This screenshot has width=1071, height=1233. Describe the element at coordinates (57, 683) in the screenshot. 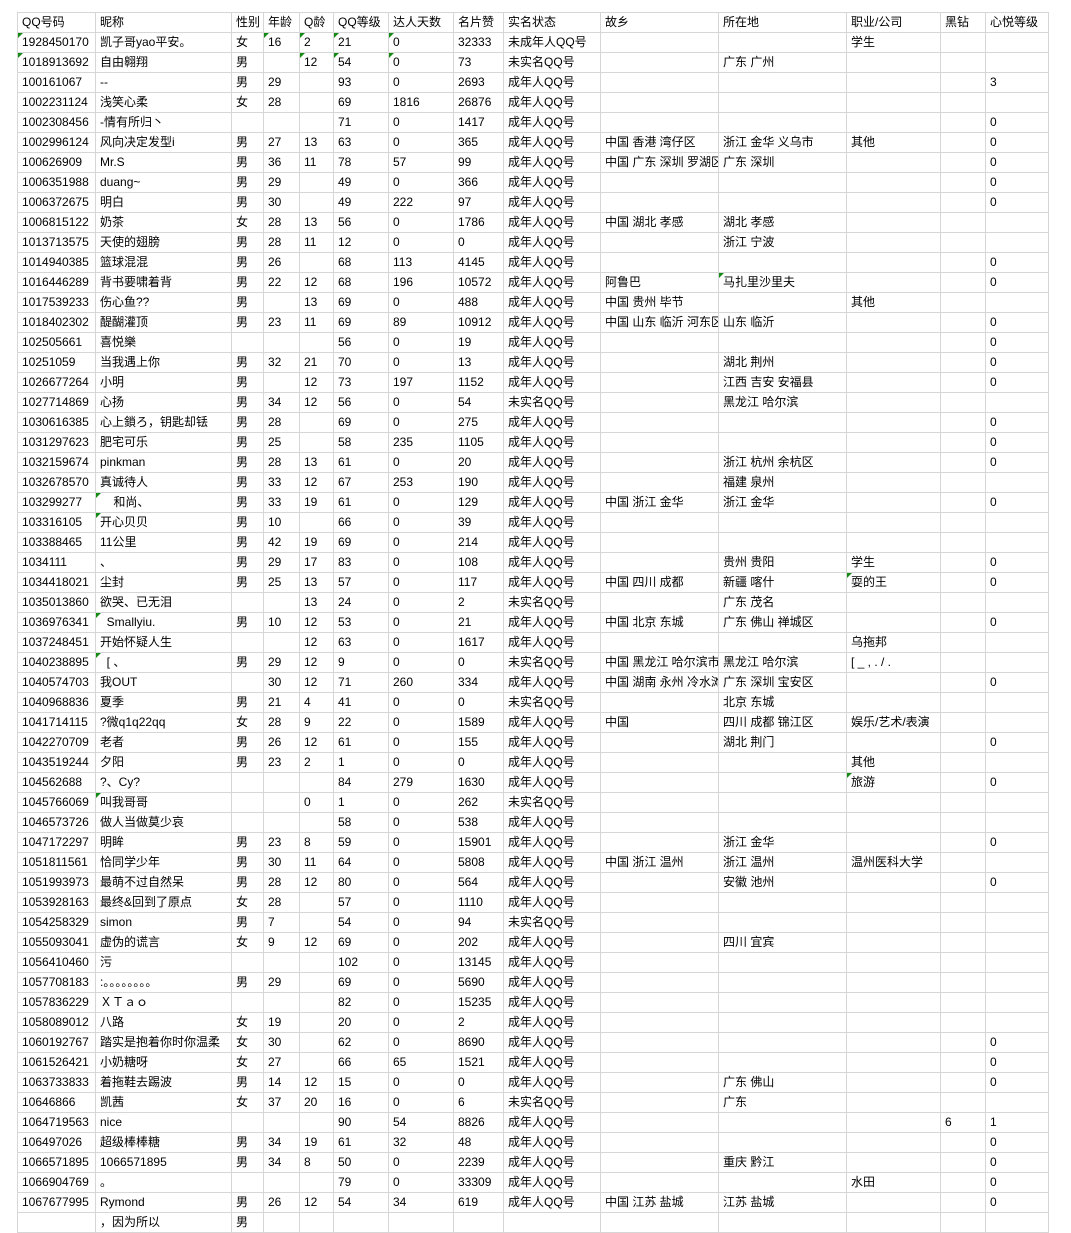

I see `cell-qq: 1040574703` at that location.